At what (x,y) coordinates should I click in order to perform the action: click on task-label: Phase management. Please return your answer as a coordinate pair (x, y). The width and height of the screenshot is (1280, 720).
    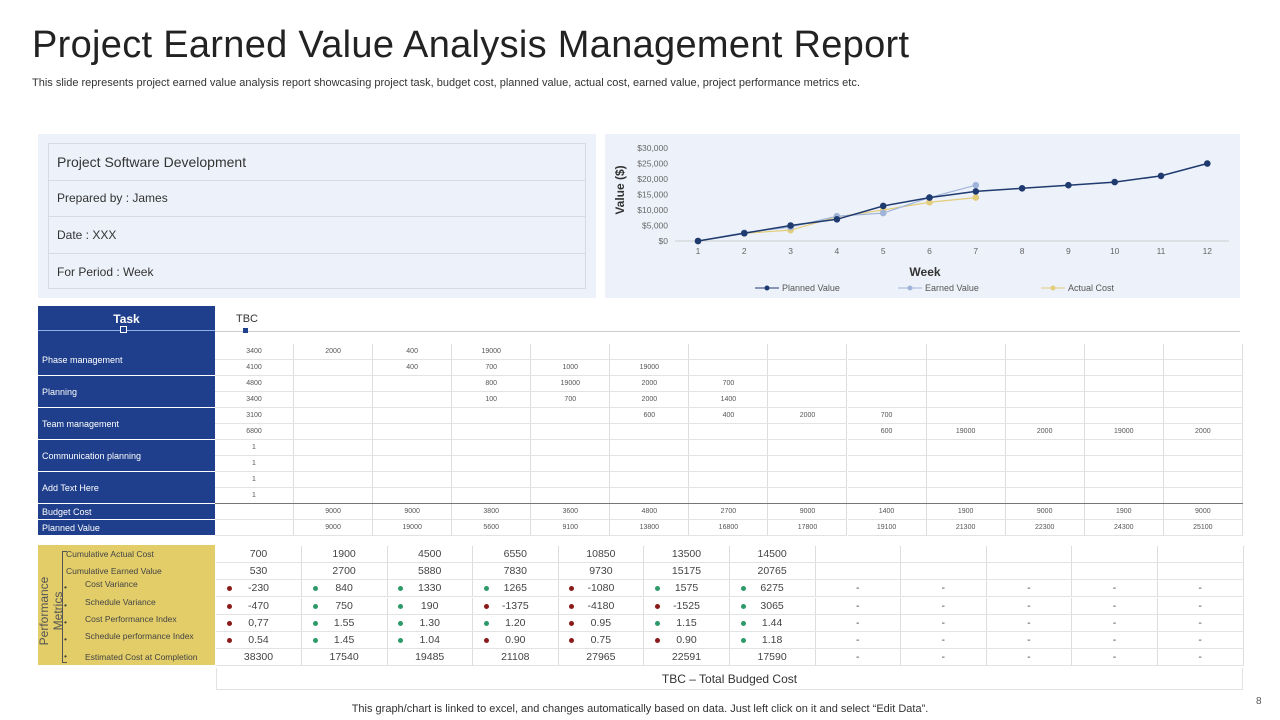
    Looking at the image, I should click on (126, 360).